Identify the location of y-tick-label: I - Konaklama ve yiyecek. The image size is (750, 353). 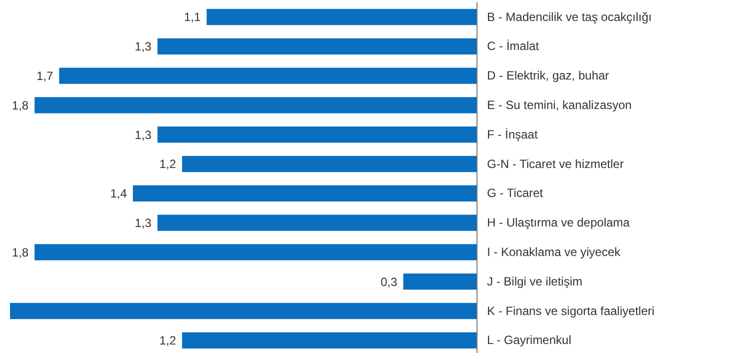
(554, 252).